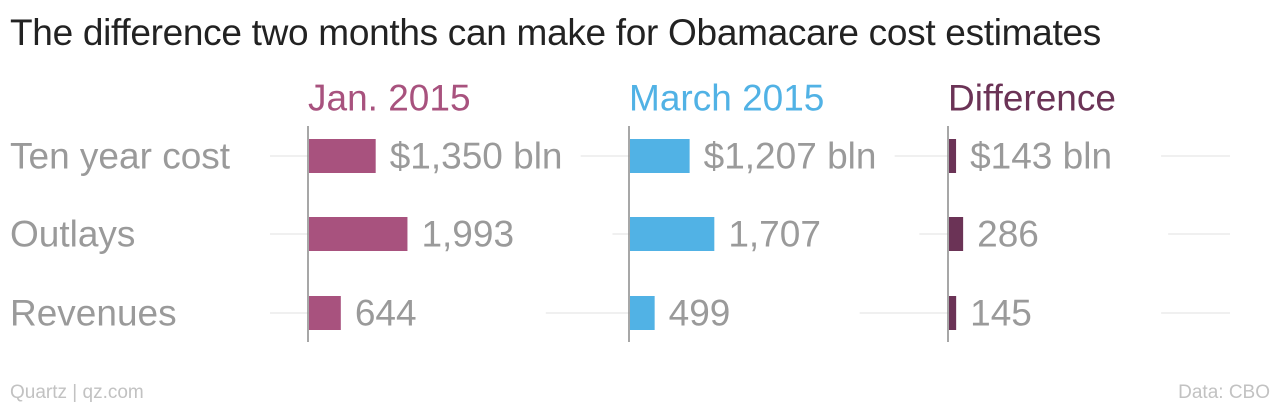 The image size is (1280, 410). Describe the element at coordinates (1008, 234) in the screenshot. I see `data-label: 286` at that location.